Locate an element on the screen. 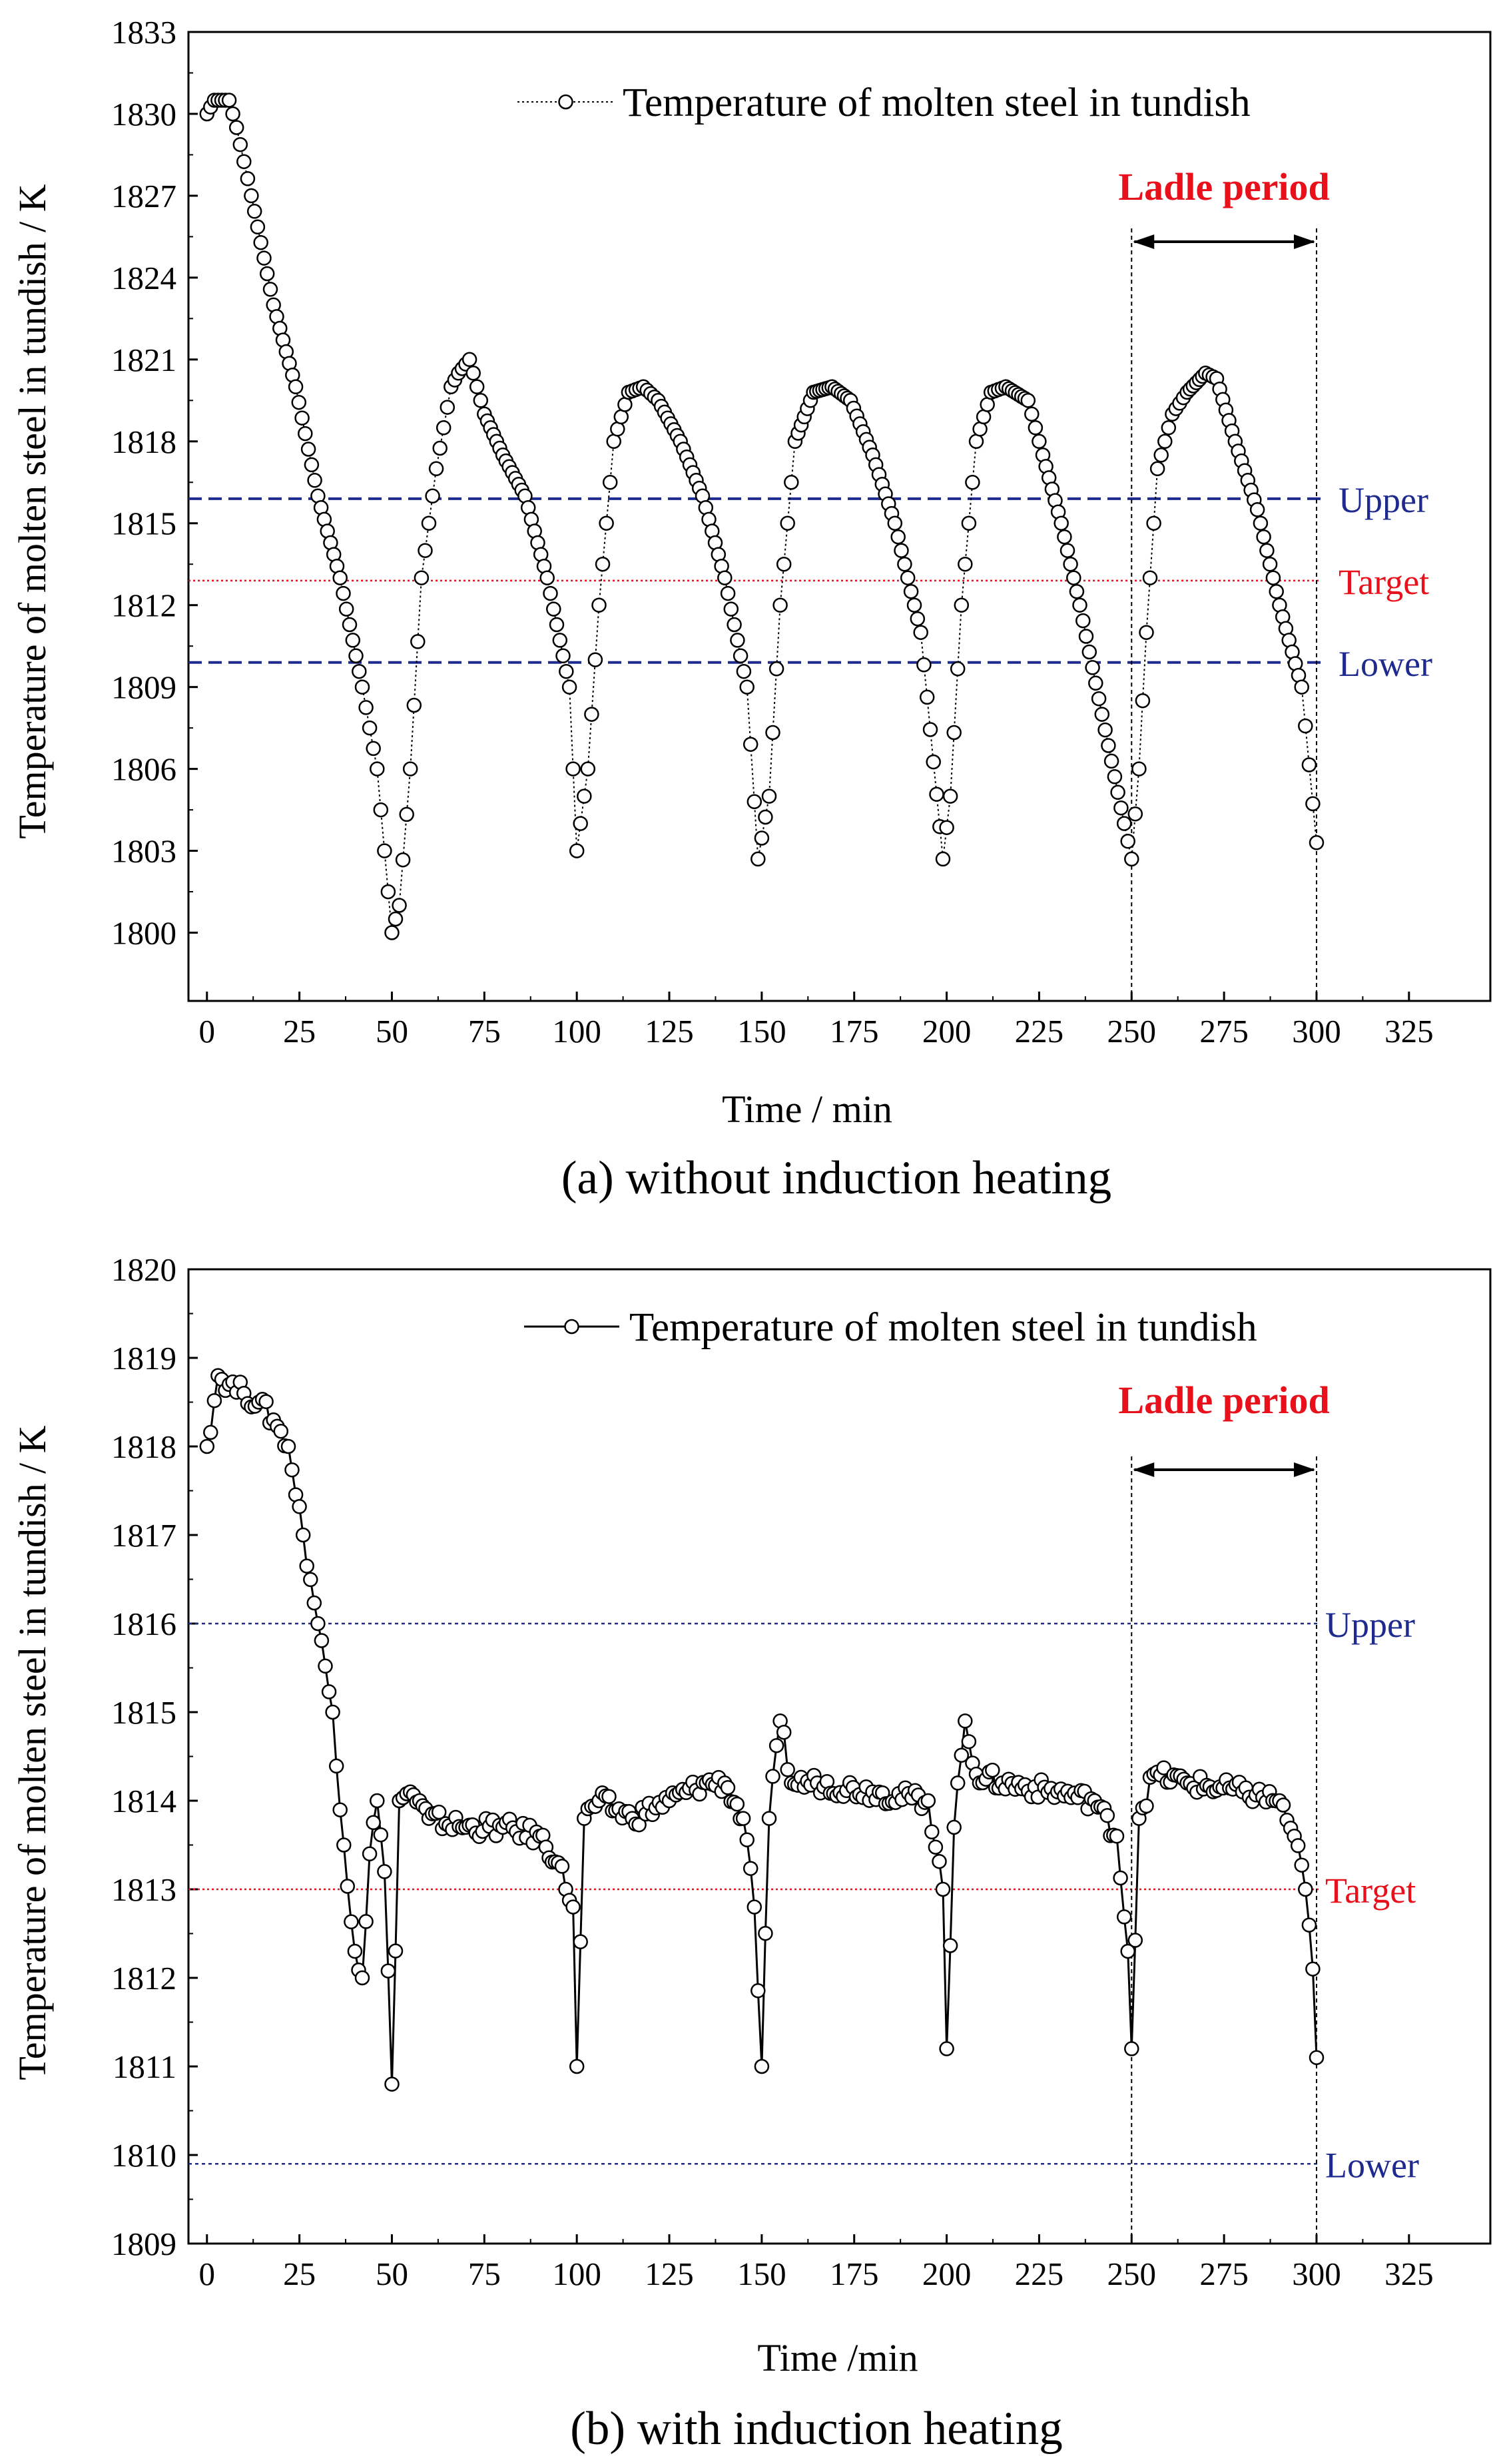 This screenshot has width=1505, height=2464. panel-a-upper-limit-label: Upper is located at coordinates (1383, 500).